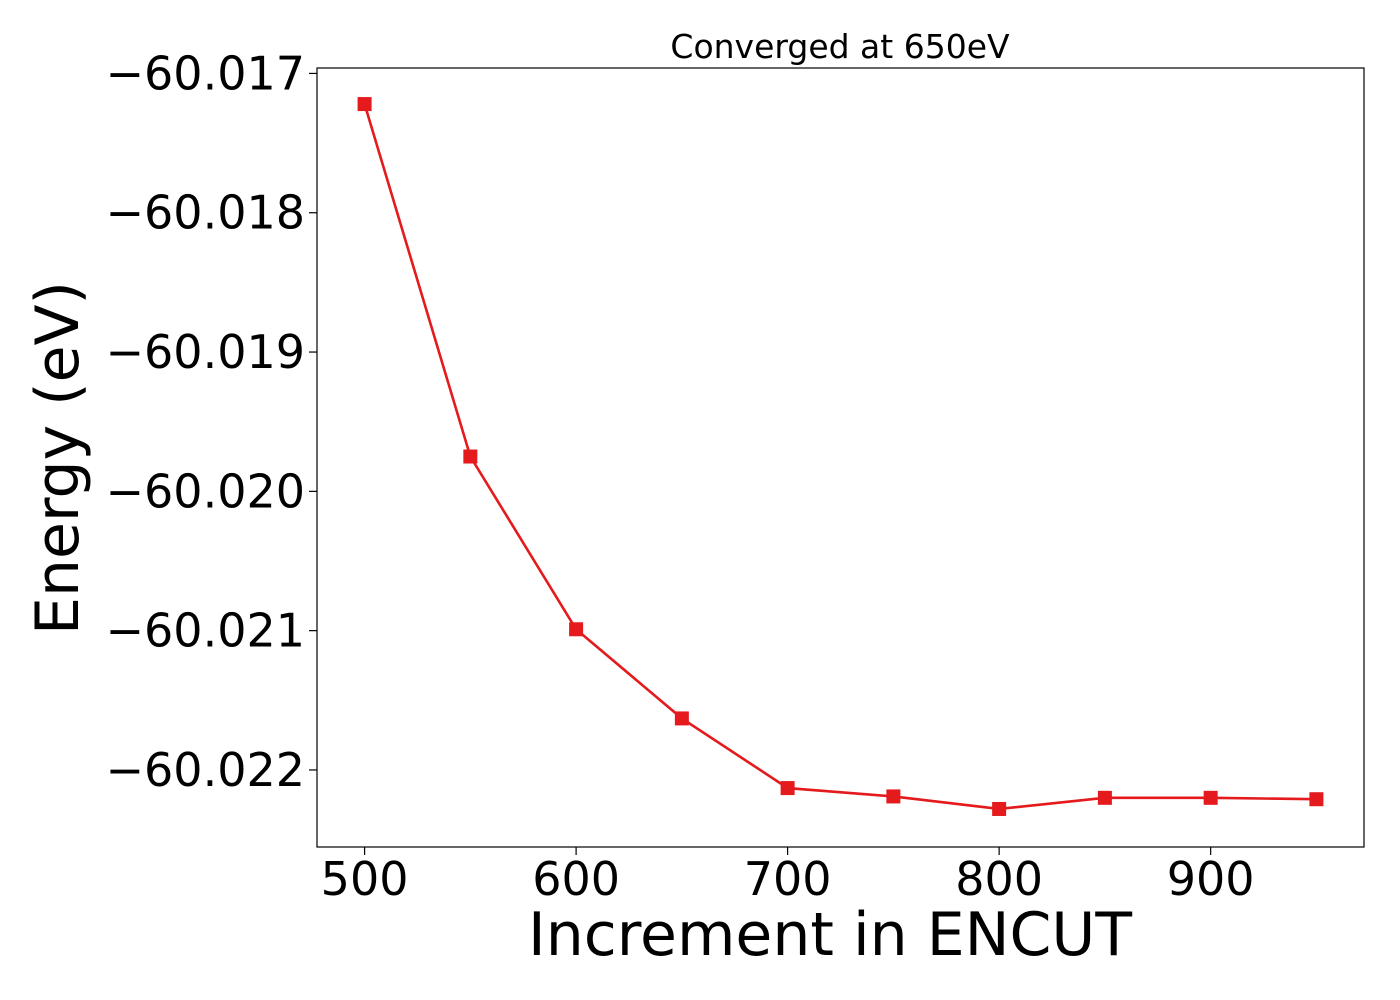  I want to click on x-tick-label: 600, so click(576, 879).